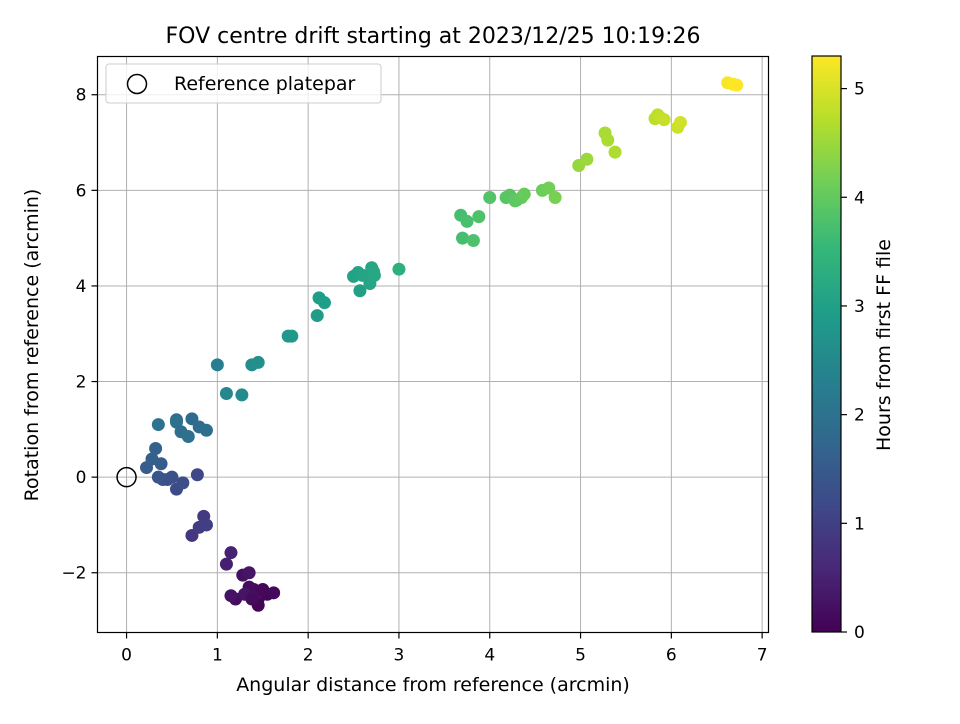 This screenshot has width=960, height=724. I want to click on colorbar-ticks: 0 1 2 3 4 5, so click(853, 361).